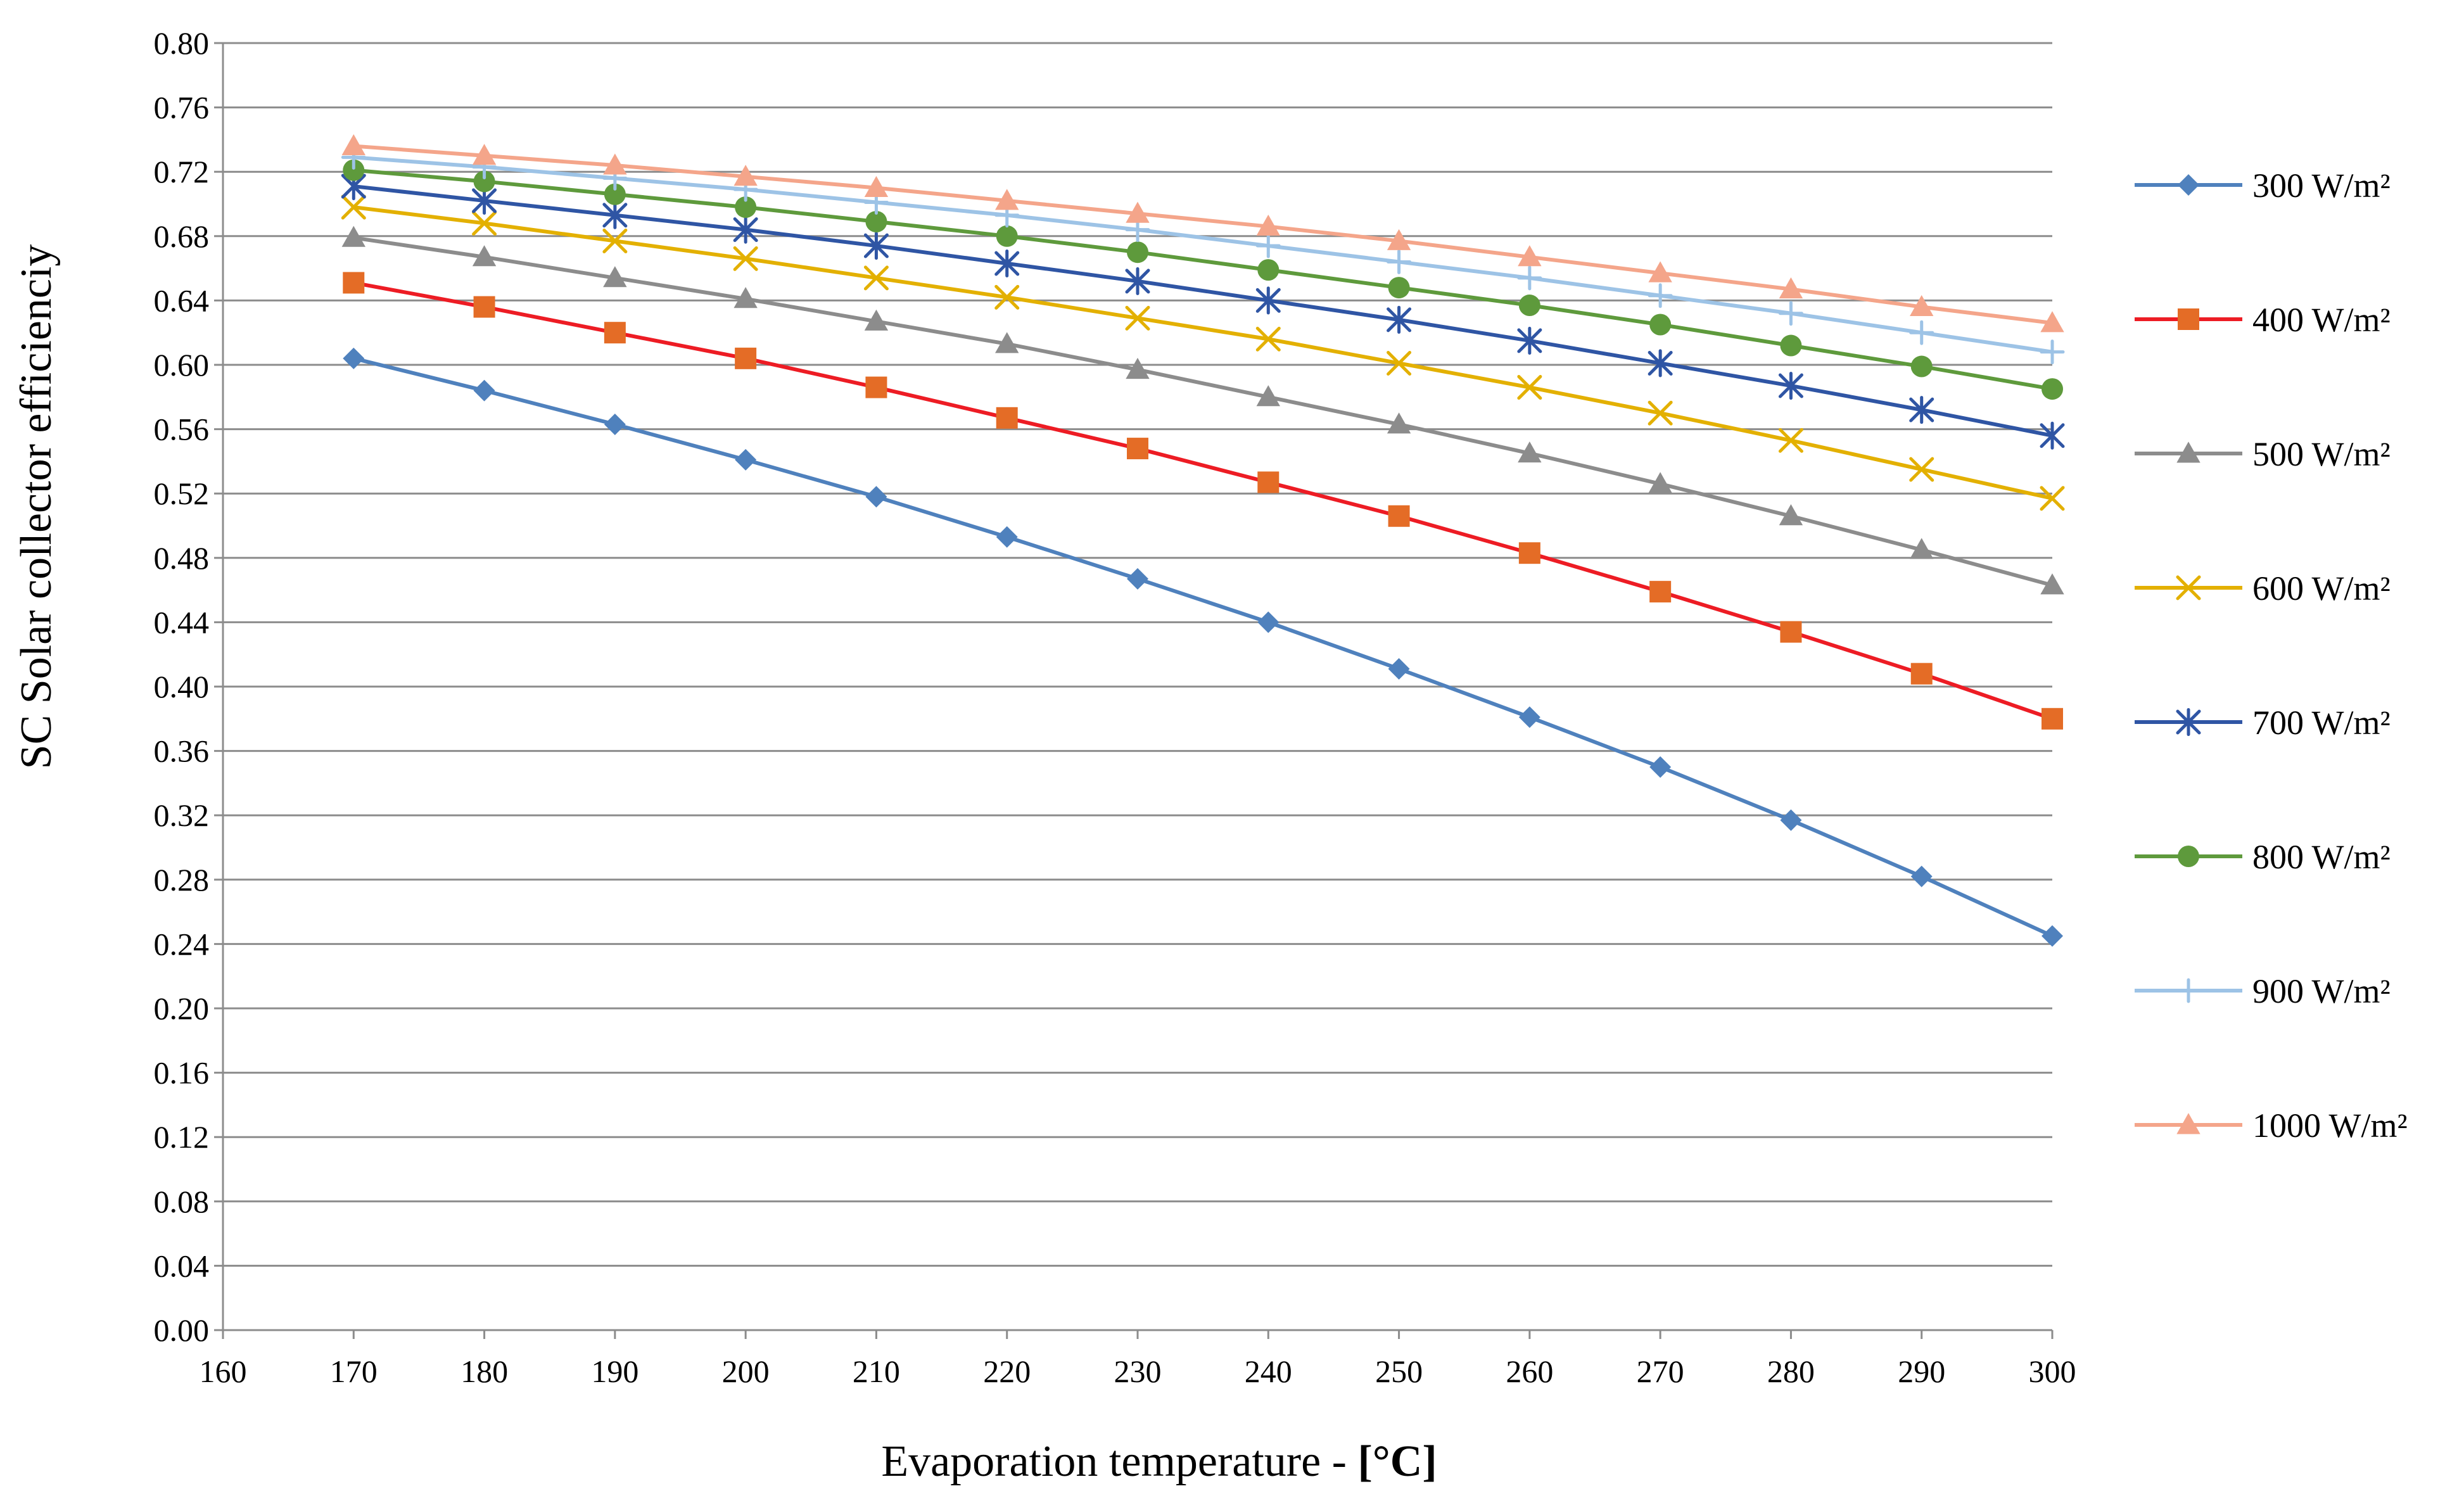 The width and height of the screenshot is (2464, 1510). What do you see at coordinates (182, 43) in the screenshot?
I see `y-tick-label: 0.80` at bounding box center [182, 43].